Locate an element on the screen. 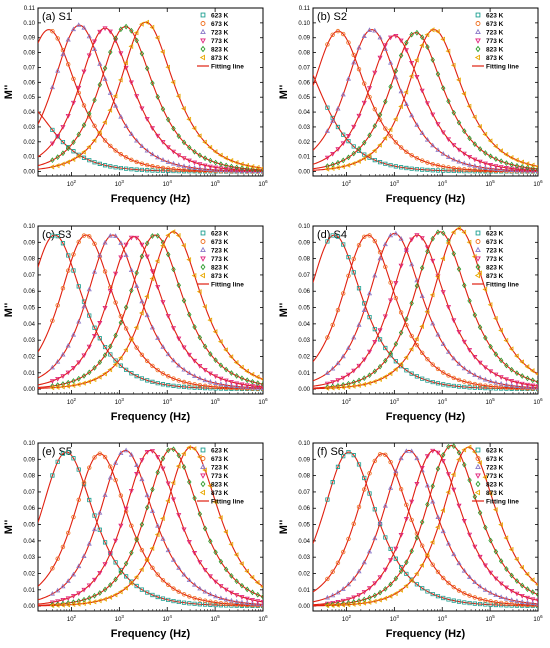  legend-entry: 623 K is located at coordinates (495, 15).